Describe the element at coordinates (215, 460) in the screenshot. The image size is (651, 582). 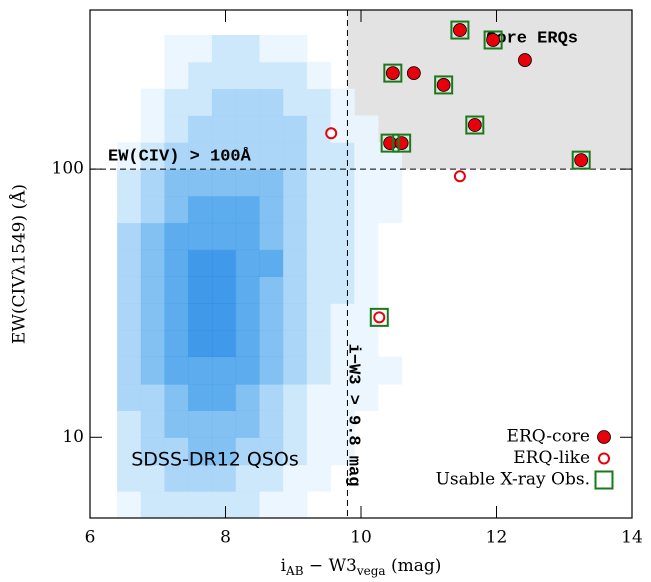
I see `sample-label: SDSS-DR12 QSOs` at that location.